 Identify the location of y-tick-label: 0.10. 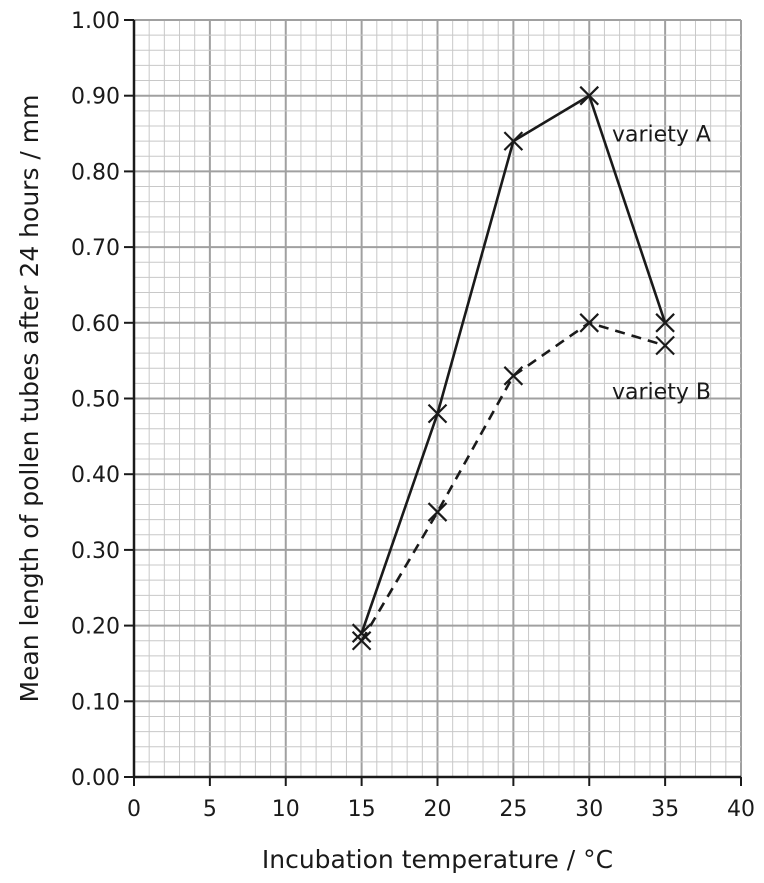
(95, 702).